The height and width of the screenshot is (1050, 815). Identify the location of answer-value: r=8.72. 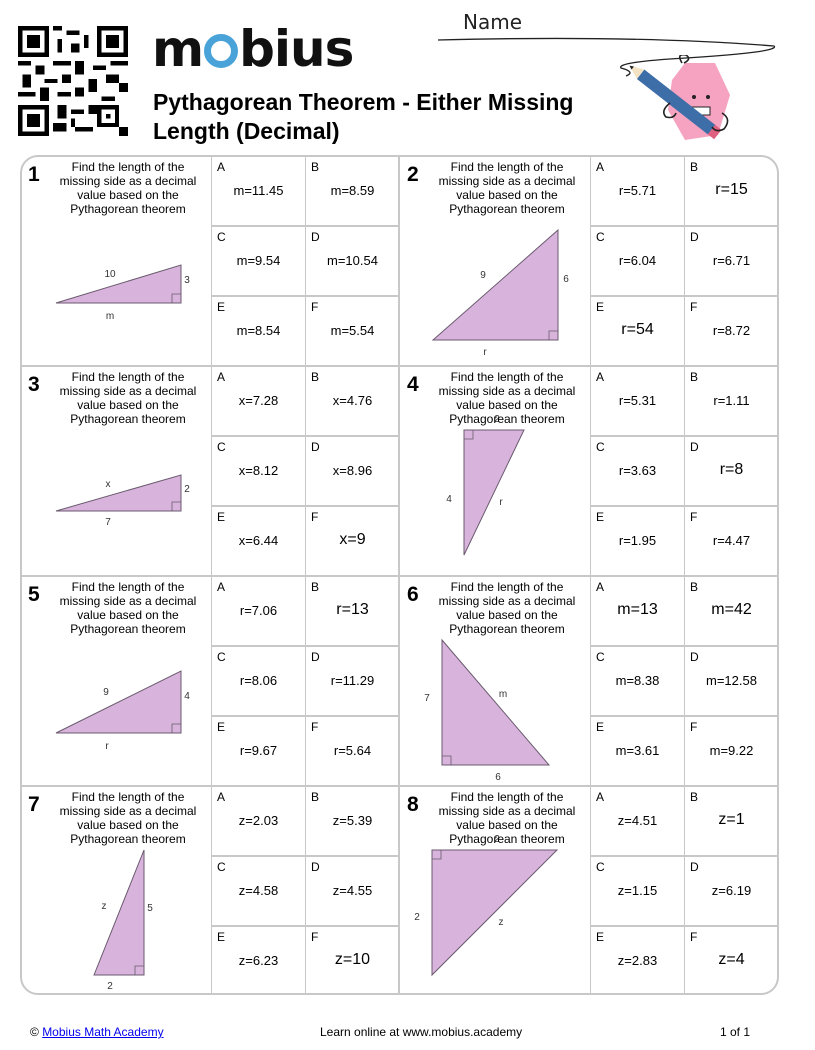
(731, 330).